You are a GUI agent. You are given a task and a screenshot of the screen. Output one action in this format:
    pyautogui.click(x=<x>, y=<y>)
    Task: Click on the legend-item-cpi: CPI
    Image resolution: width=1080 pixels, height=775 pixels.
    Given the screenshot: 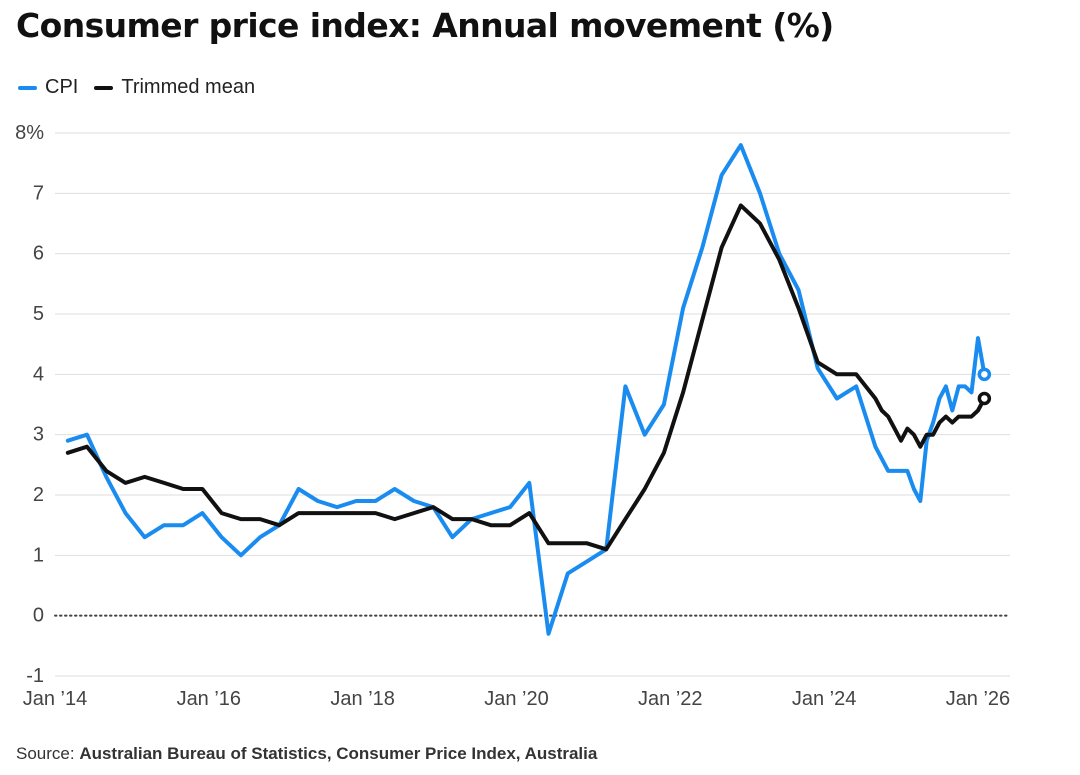 What is the action you would take?
    pyautogui.click(x=48, y=87)
    